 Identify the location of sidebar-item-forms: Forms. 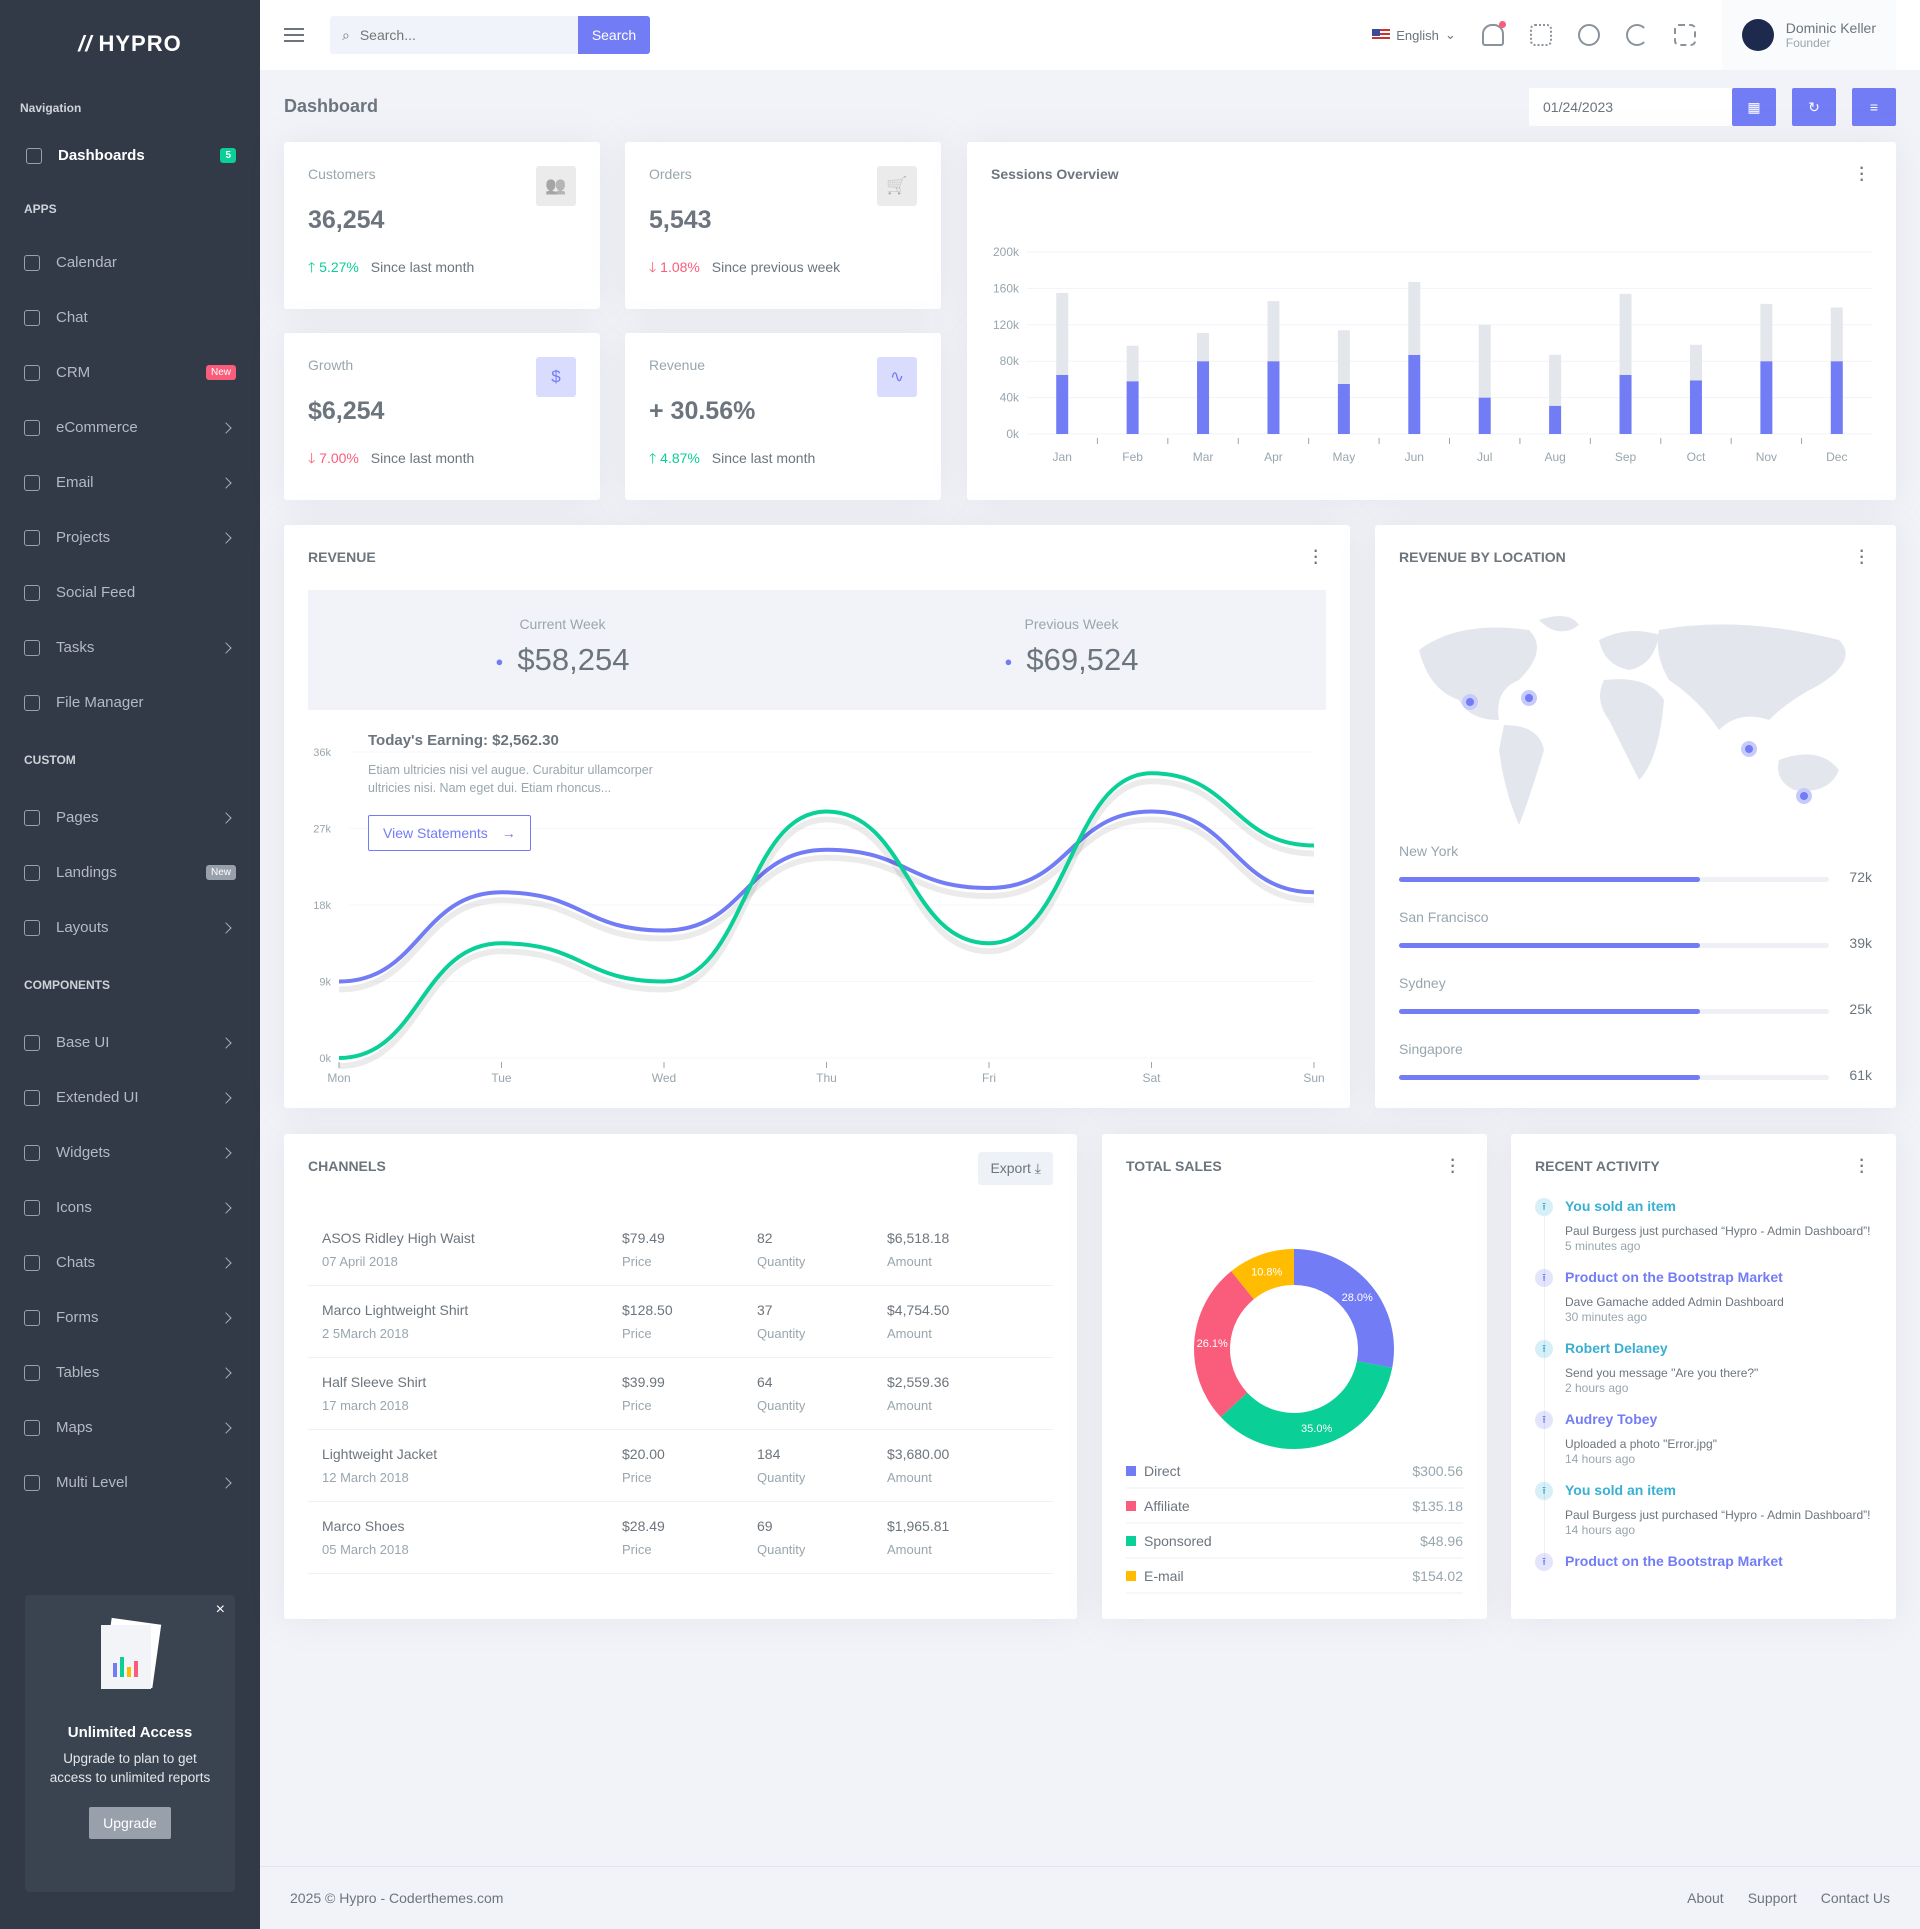
(130, 1317).